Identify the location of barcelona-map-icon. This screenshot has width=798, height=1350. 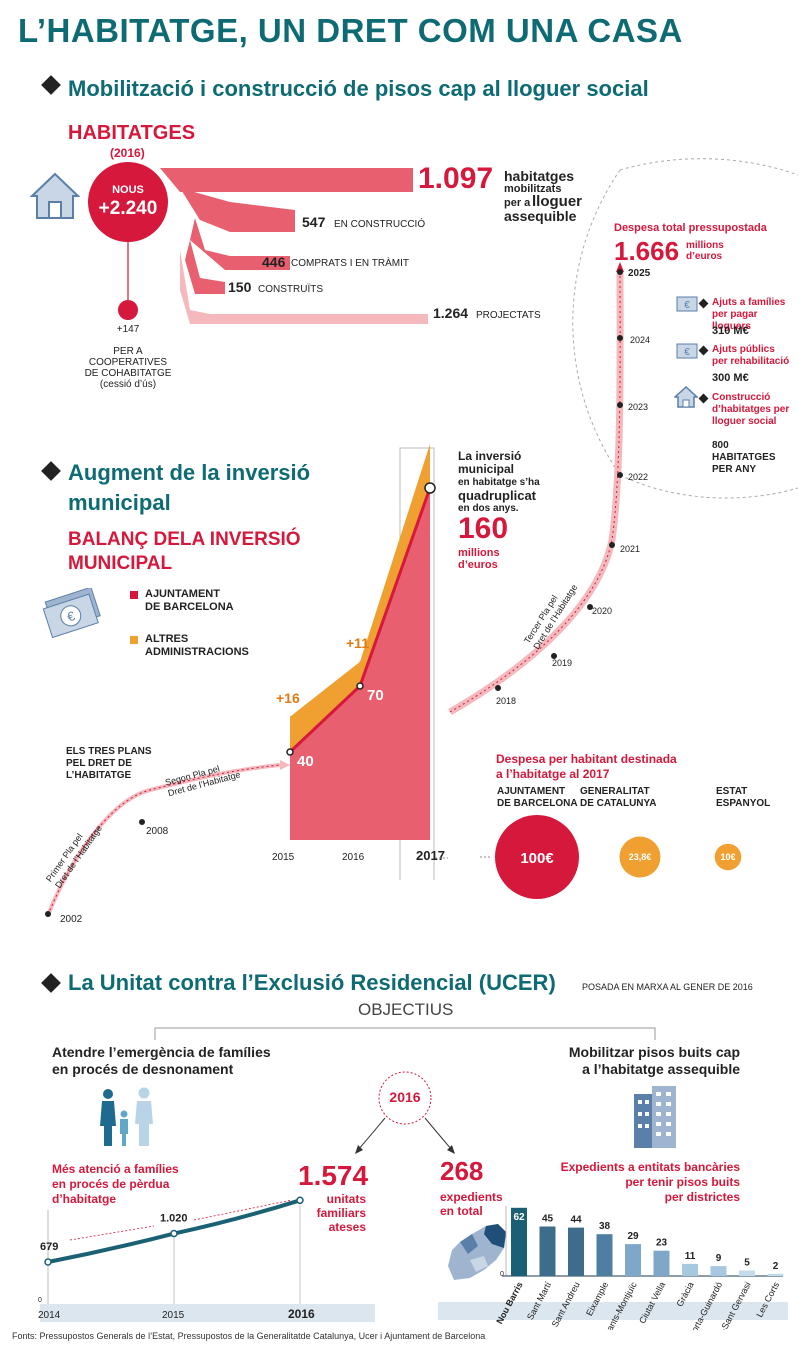
(477, 1252).